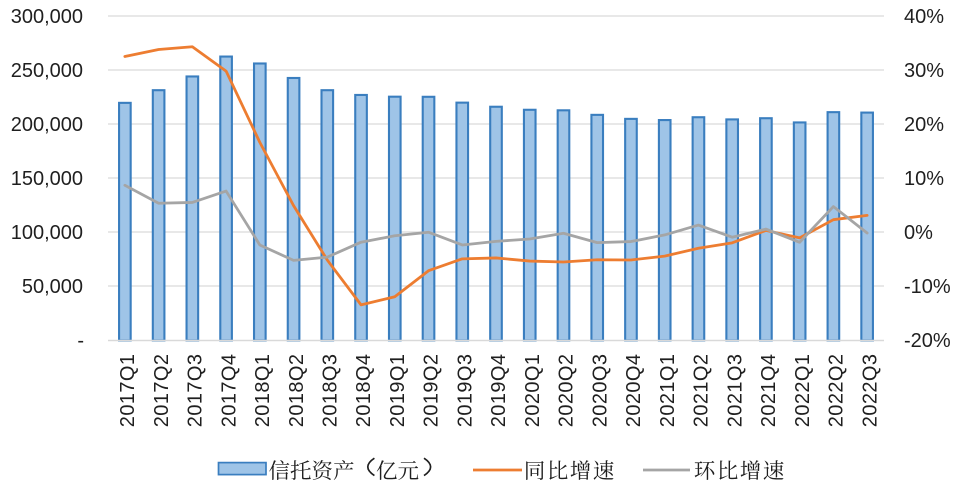 Image resolution: width=957 pixels, height=490 pixels. I want to click on svg-text: 2017Q2, so click(162, 391).